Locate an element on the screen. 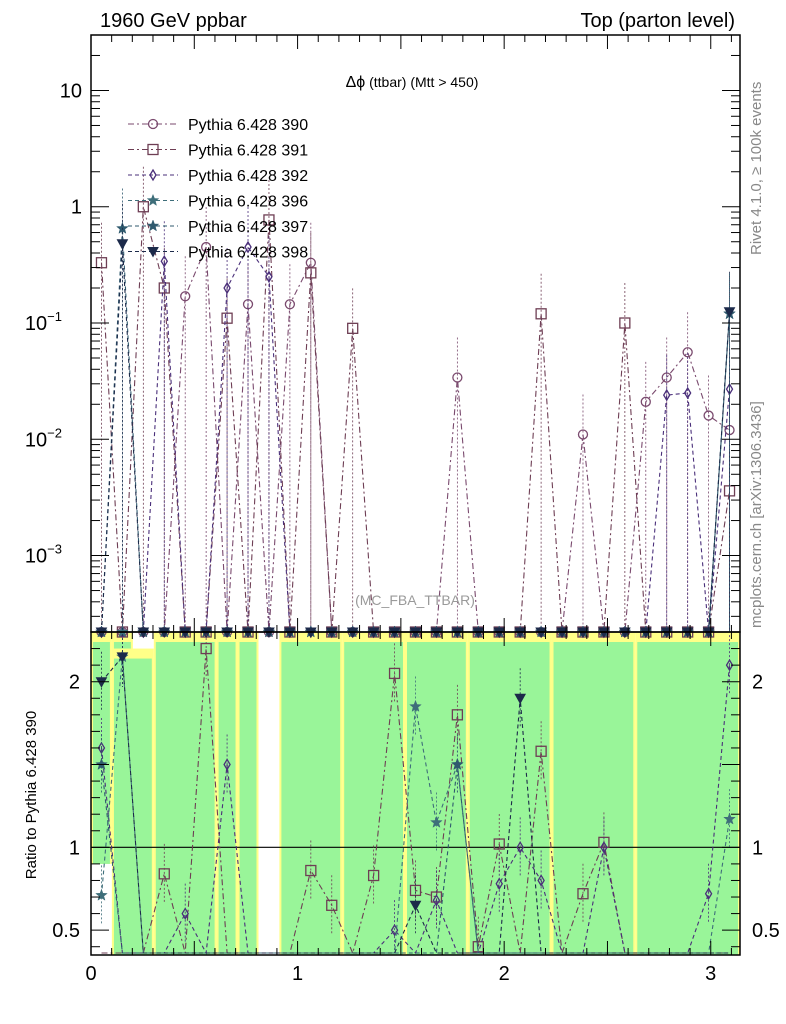  legend-label-3: Pythia 6.428 396 is located at coordinates (248, 202).